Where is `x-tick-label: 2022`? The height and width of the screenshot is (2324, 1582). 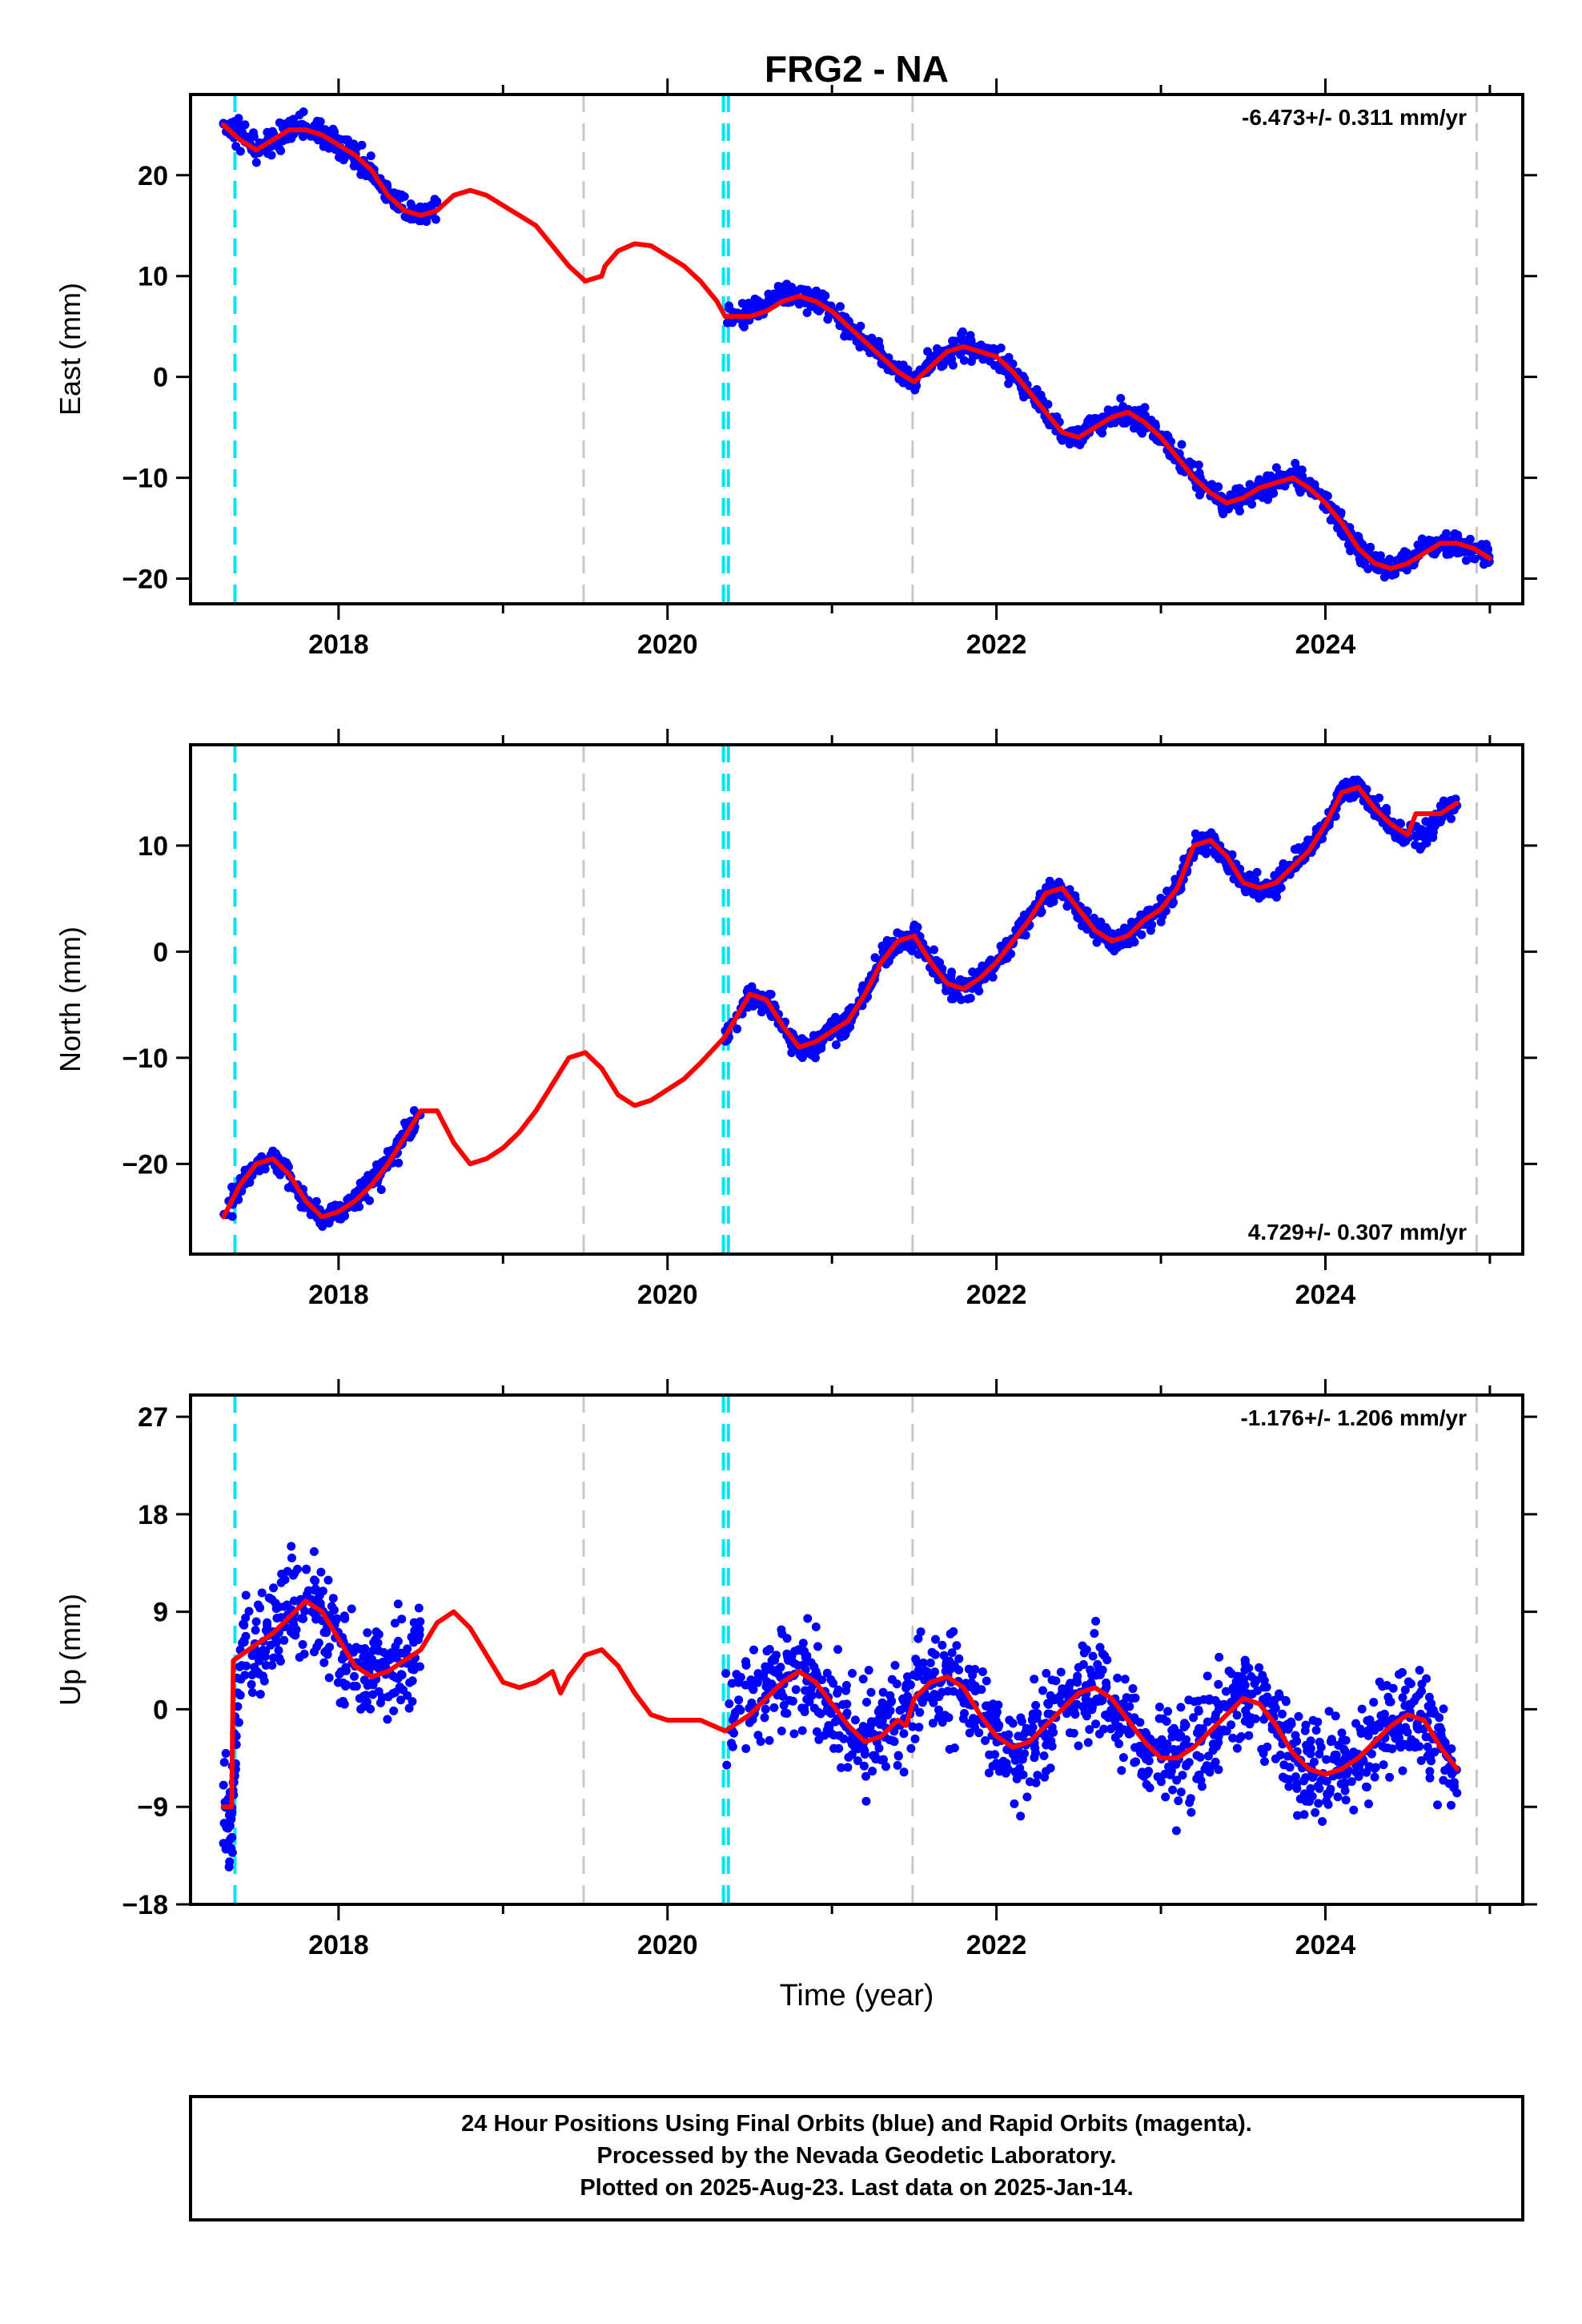 x-tick-label: 2022 is located at coordinates (996, 644).